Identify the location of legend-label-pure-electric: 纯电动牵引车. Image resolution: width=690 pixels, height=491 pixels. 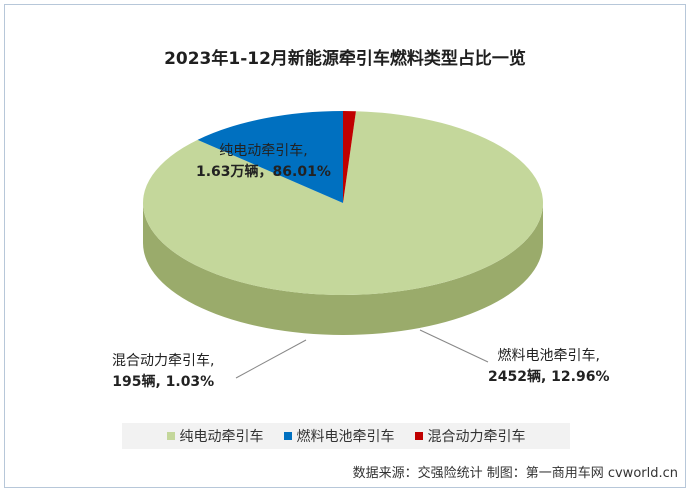
(221, 437).